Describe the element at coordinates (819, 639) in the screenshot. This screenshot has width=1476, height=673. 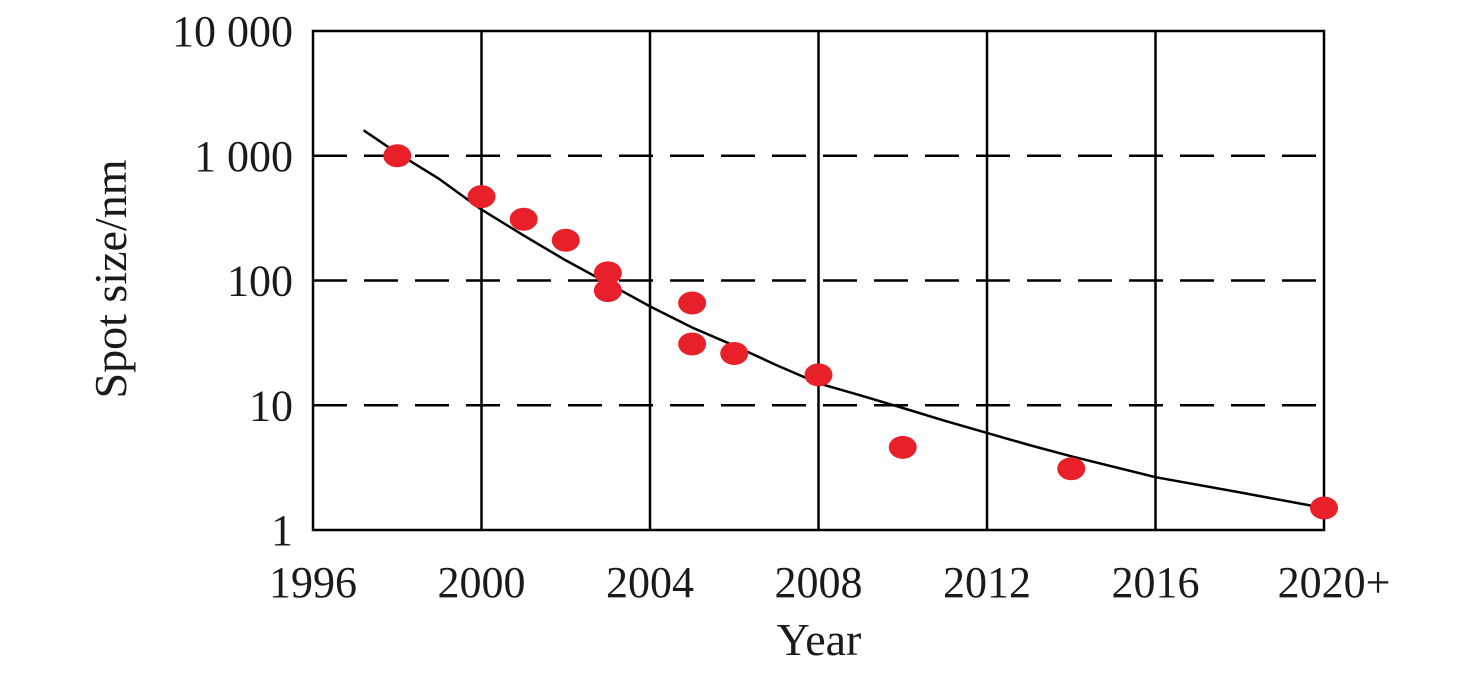
I see `x-axis-title: Year` at that location.